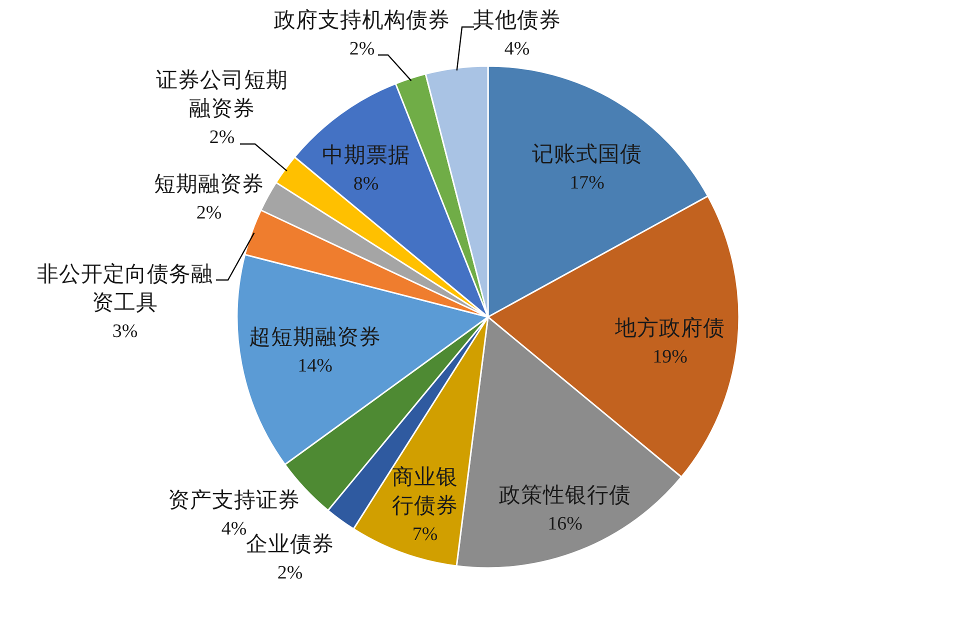 This screenshot has height=634, width=977. Describe the element at coordinates (315, 365) in the screenshot. I see `data-label: 14%` at that location.